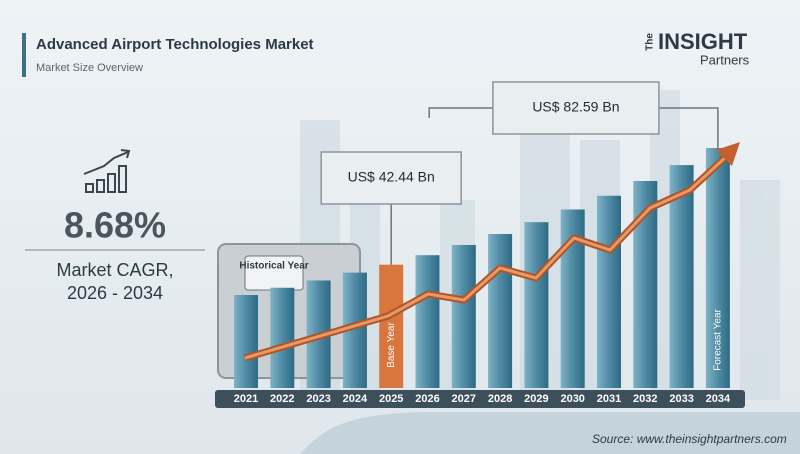 This screenshot has width=800, height=454. I want to click on x-tick-label: 2030, so click(572, 399).